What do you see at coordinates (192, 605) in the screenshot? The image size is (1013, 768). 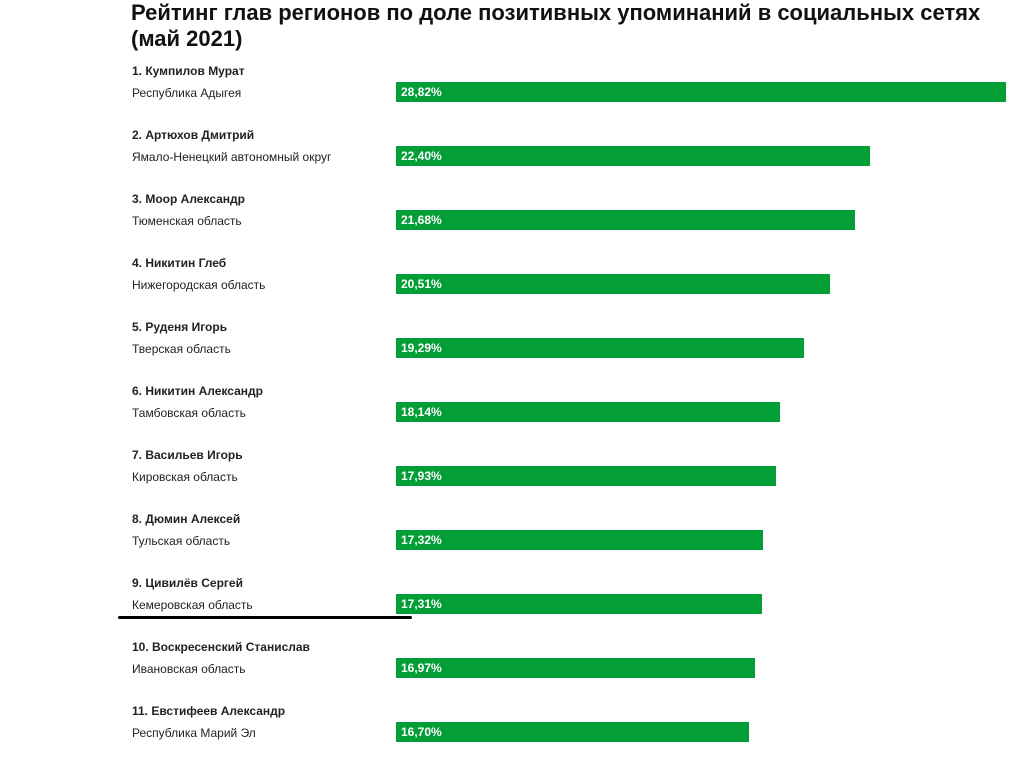 I see `region-label: Кемеровская область` at bounding box center [192, 605].